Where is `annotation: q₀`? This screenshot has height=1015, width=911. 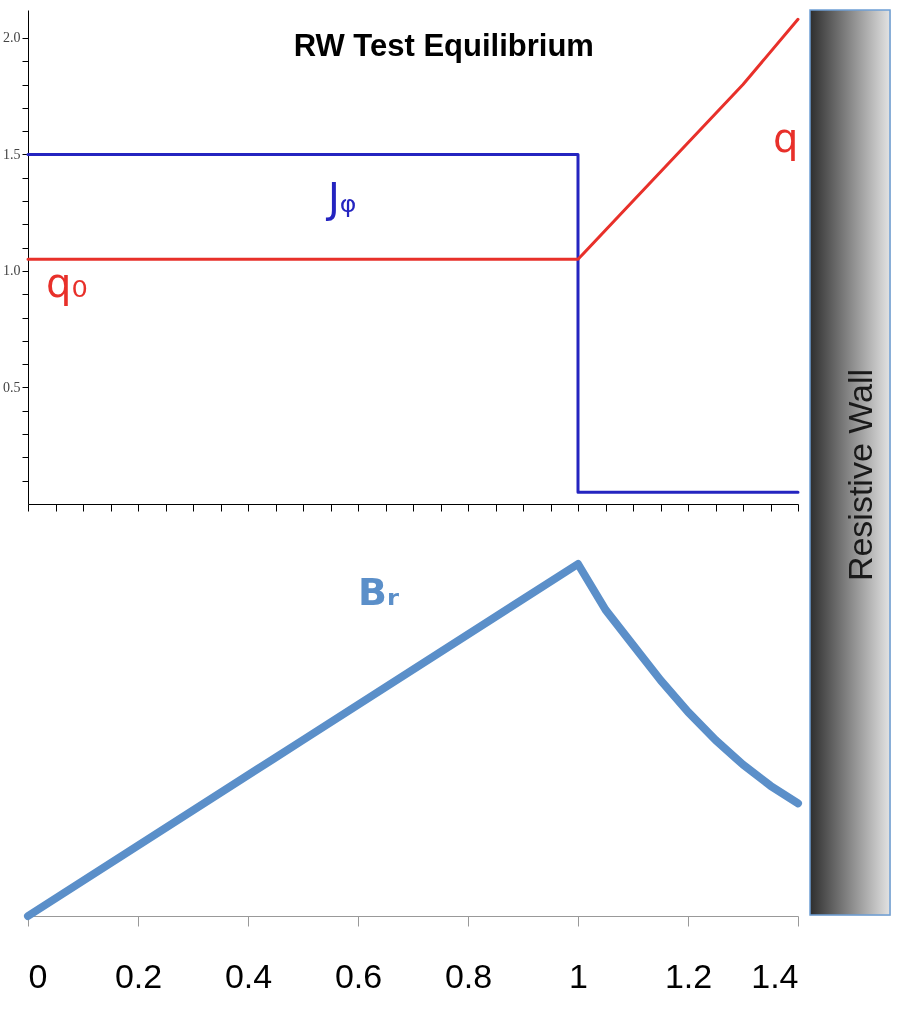
annotation: q₀ is located at coordinates (67, 283).